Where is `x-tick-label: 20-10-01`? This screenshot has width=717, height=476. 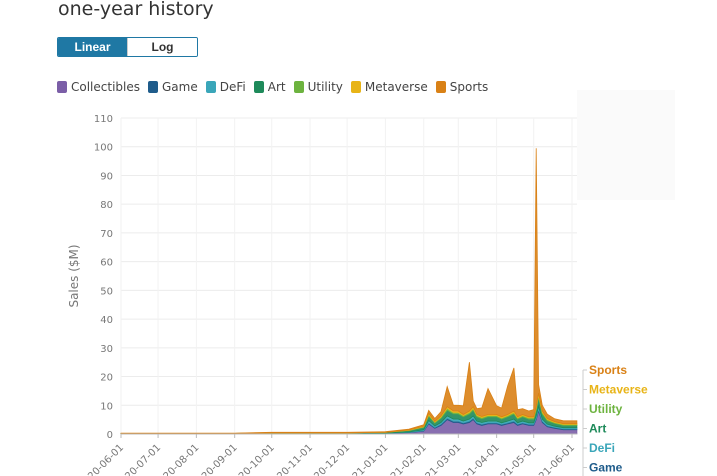
x-tick-label: 20-10-01 is located at coordinates (257, 459).